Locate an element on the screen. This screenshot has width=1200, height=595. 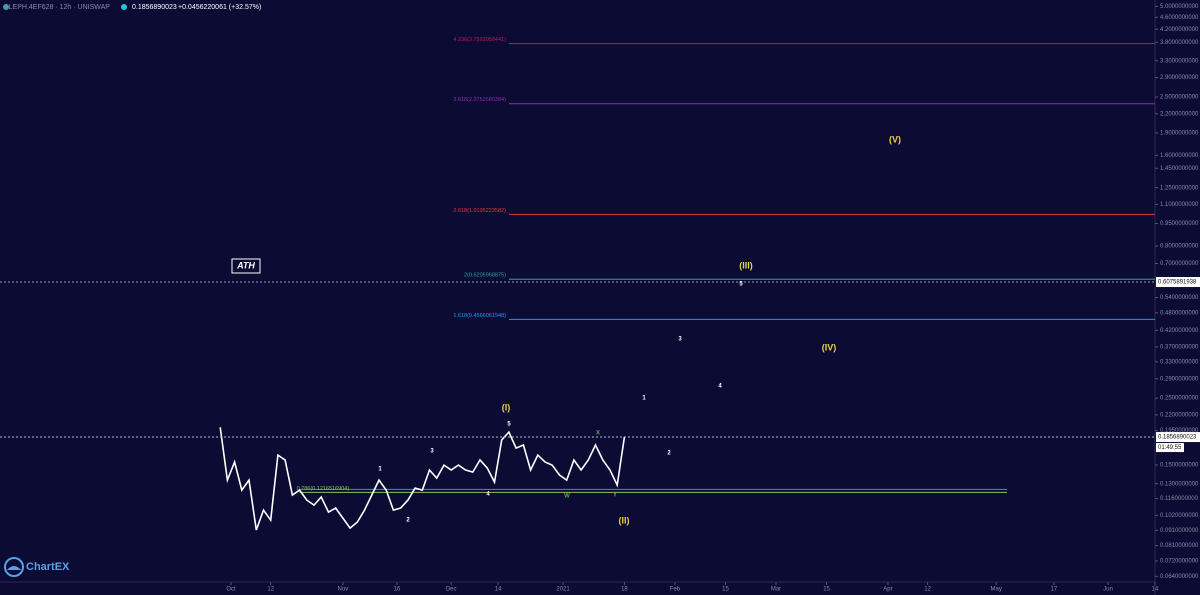
y-tick-label: 0.1300000000 is located at coordinates (1179, 484).